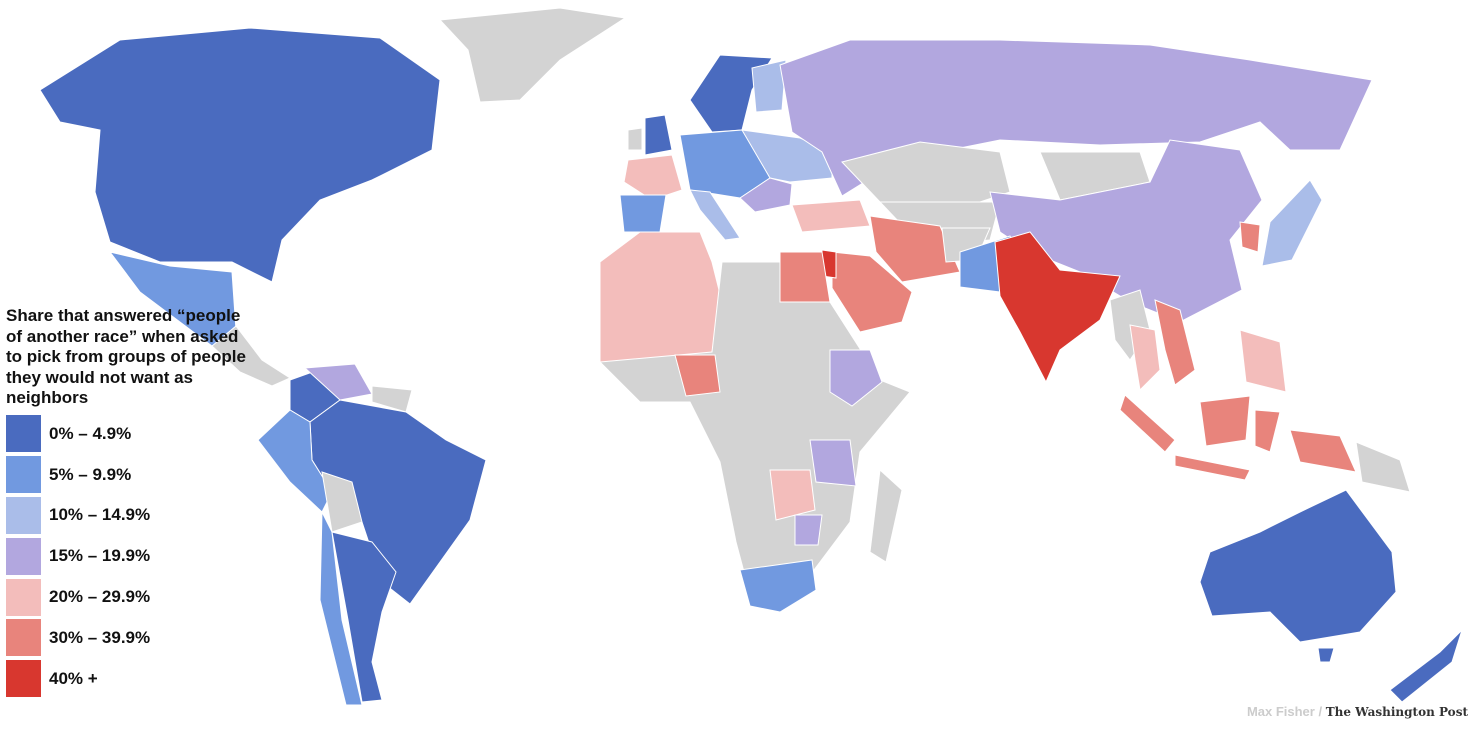  What do you see at coordinates (661, 302) in the screenshot?
I see `country-north-africa` at bounding box center [661, 302].